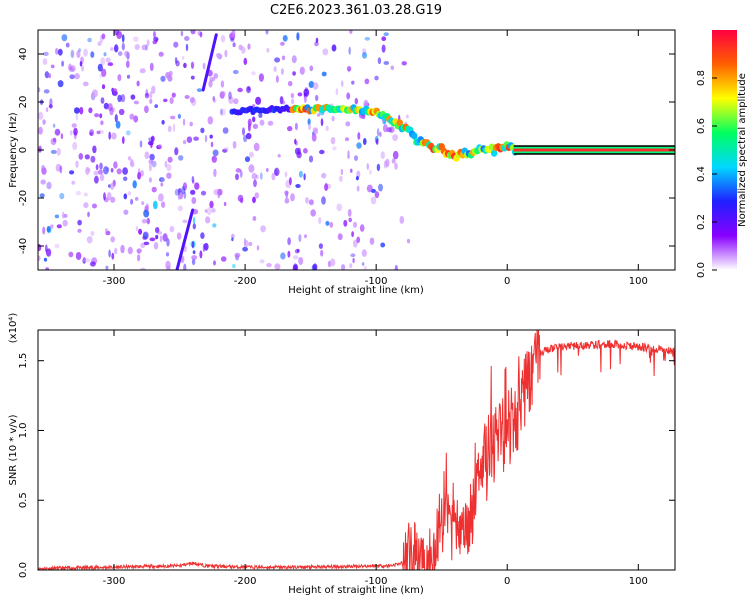 Image resolution: width=750 pixels, height=600 pixels. Describe the element at coordinates (23, 361) in the screenshot. I see `snr-y-tick-label: 1.5` at that location.